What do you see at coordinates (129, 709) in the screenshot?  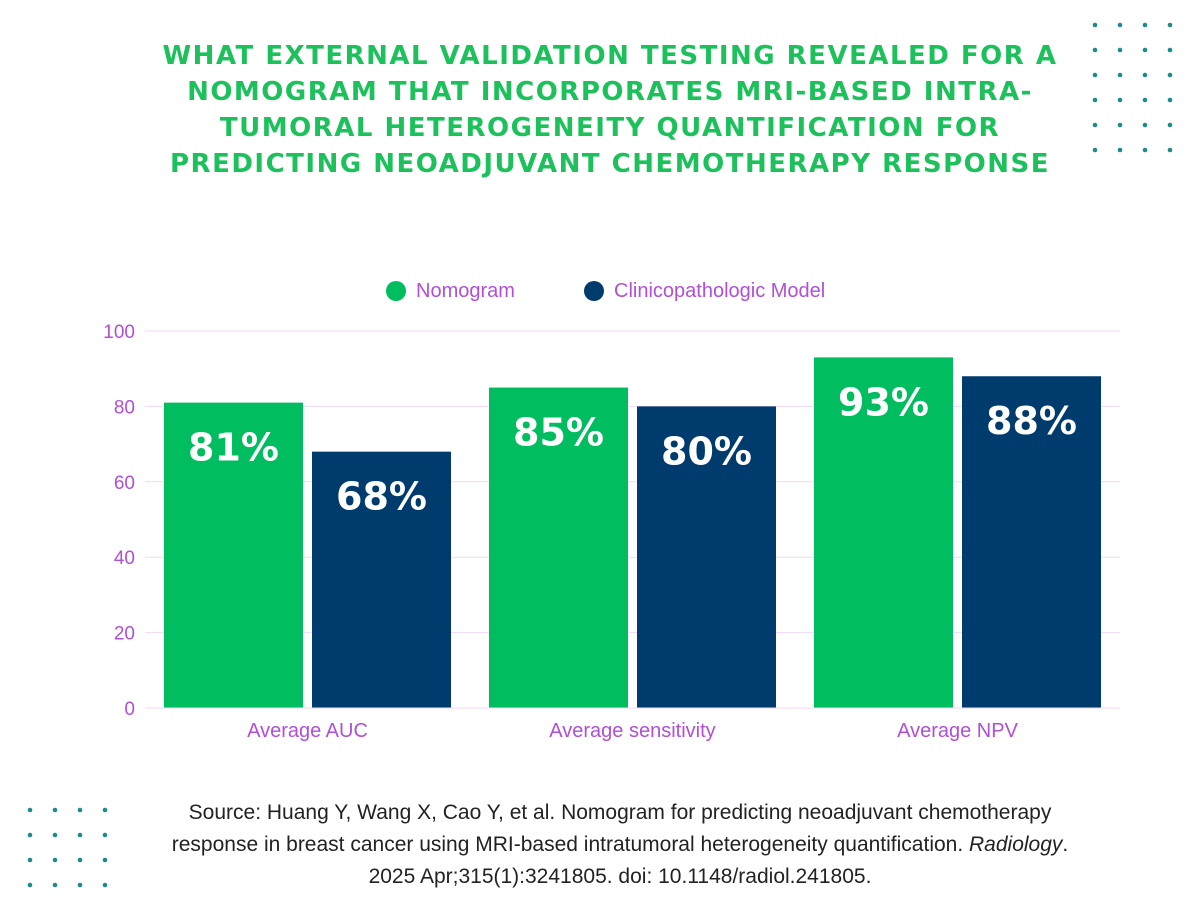 I see `y-tick-label: 0` at bounding box center [129, 709].